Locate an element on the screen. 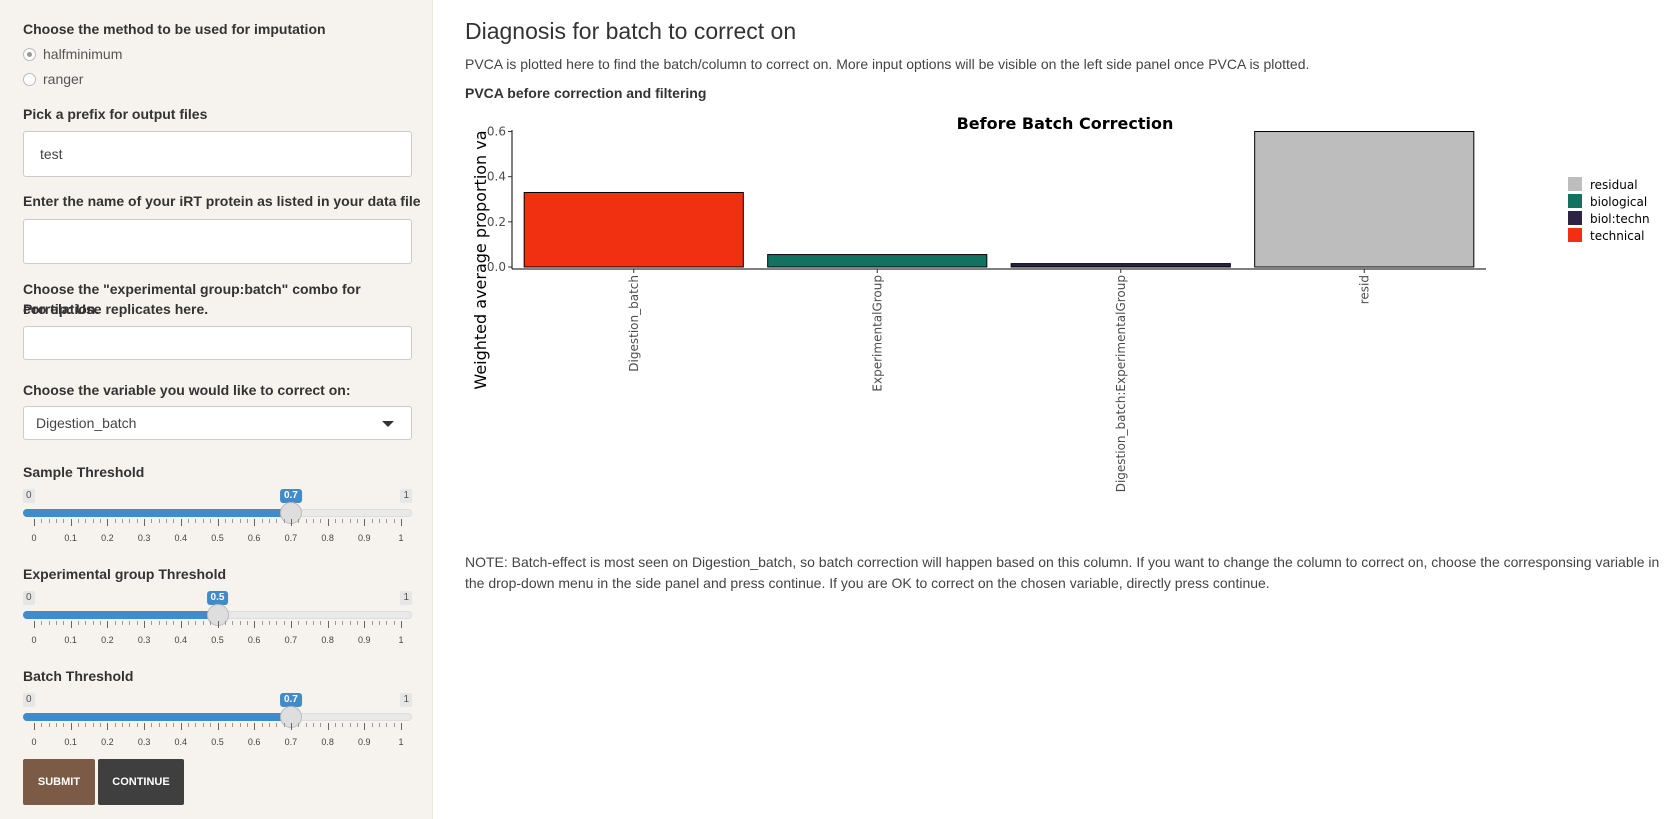  submit-button: SUBMIT is located at coordinates (59, 782).